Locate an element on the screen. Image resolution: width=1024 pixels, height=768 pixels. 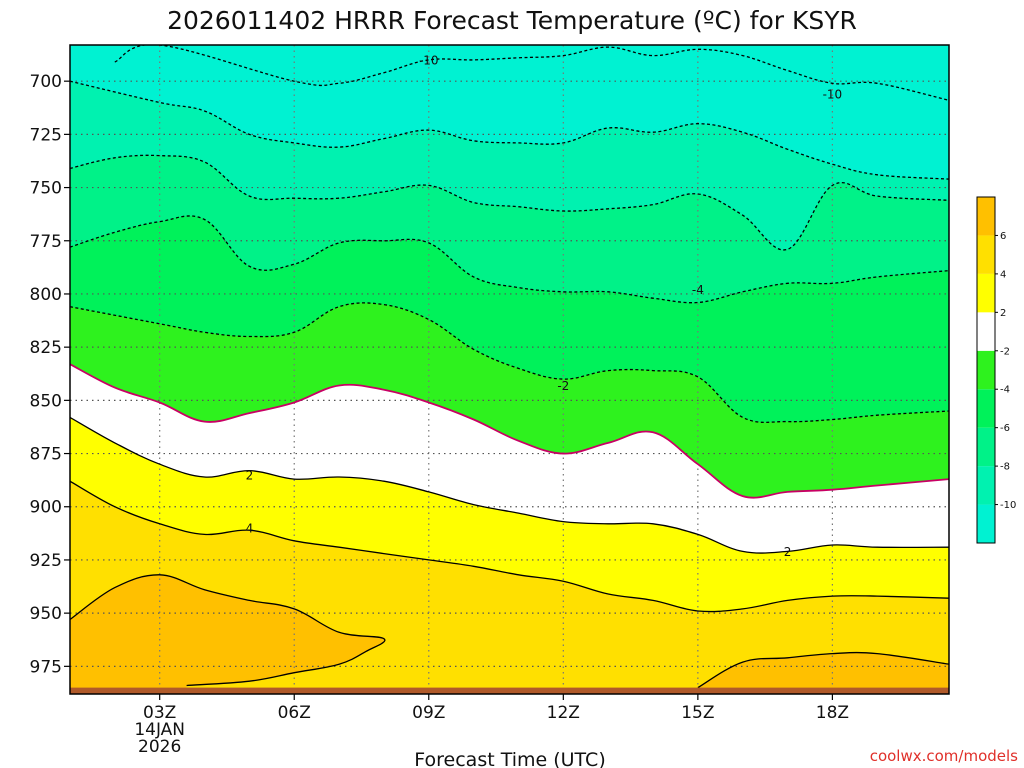
colorbar-label: -10 is located at coordinates (1008, 505).